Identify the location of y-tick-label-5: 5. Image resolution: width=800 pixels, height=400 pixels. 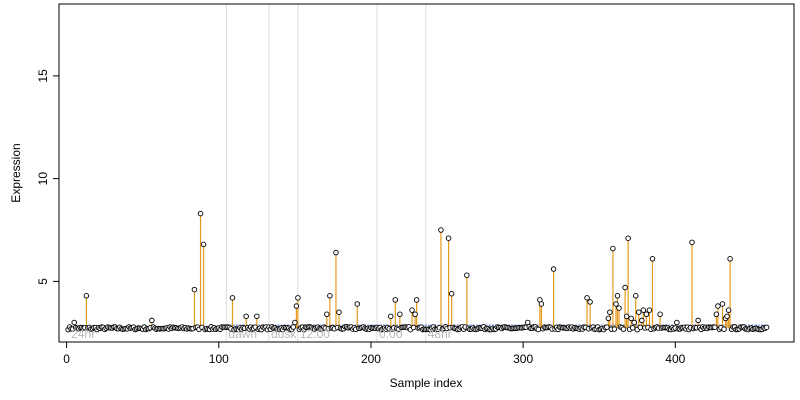
(43, 281).